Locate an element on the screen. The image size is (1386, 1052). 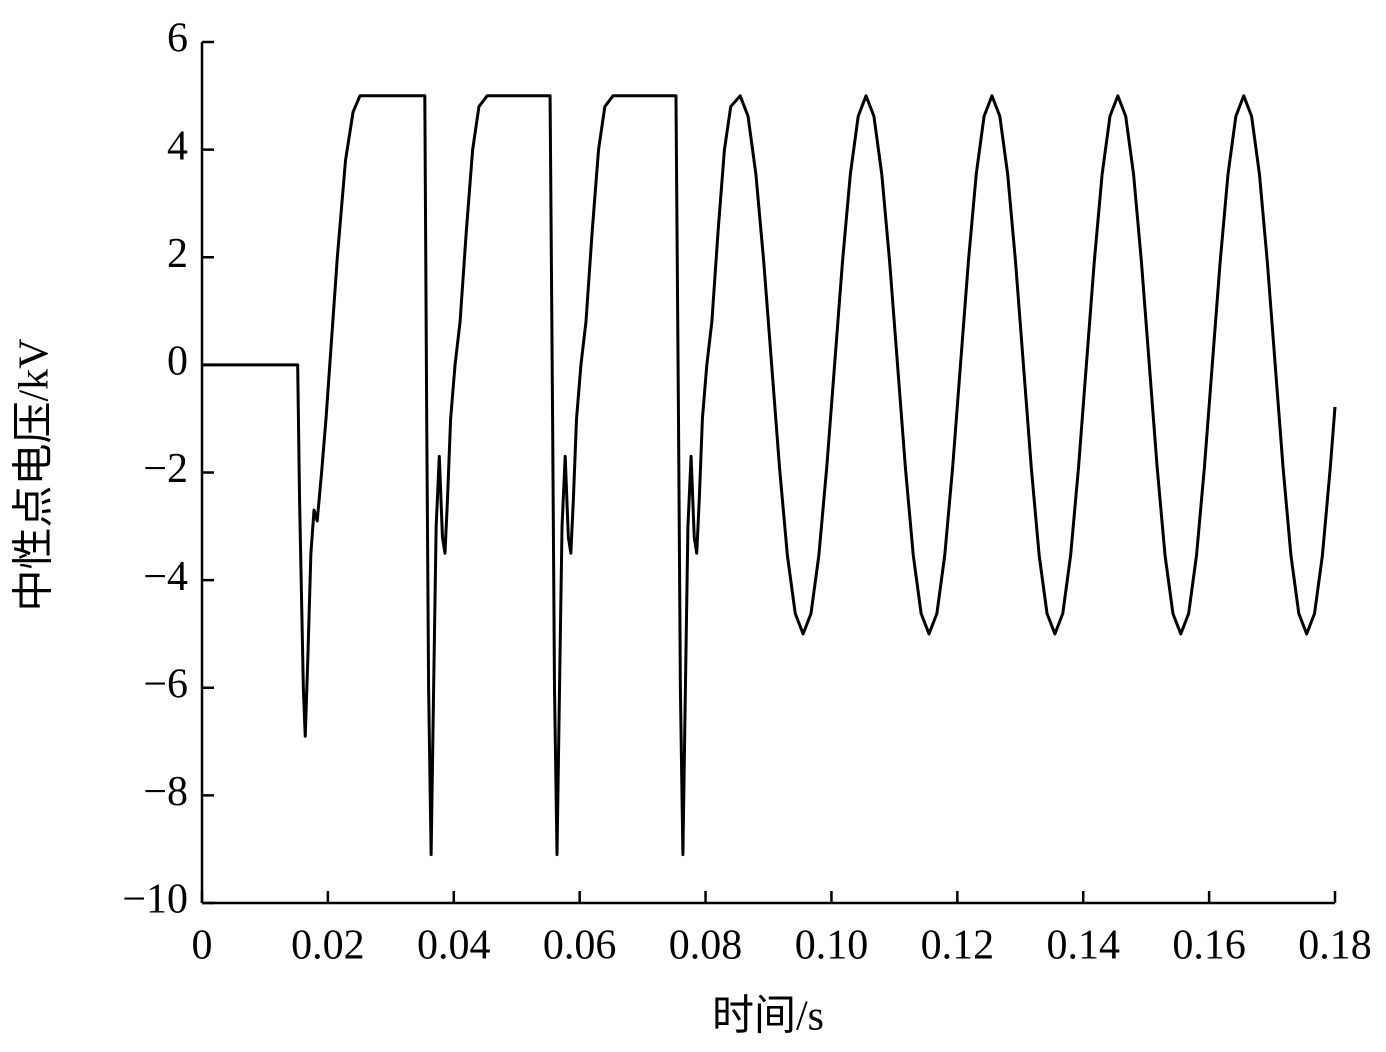
x-tick-label: 0.12 is located at coordinates (958, 946).